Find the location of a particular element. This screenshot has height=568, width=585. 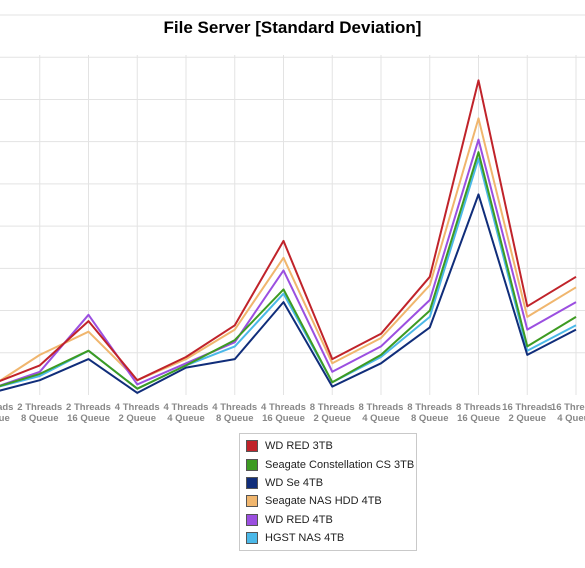

legend-label: HGST NAS 4TB is located at coordinates (305, 538).